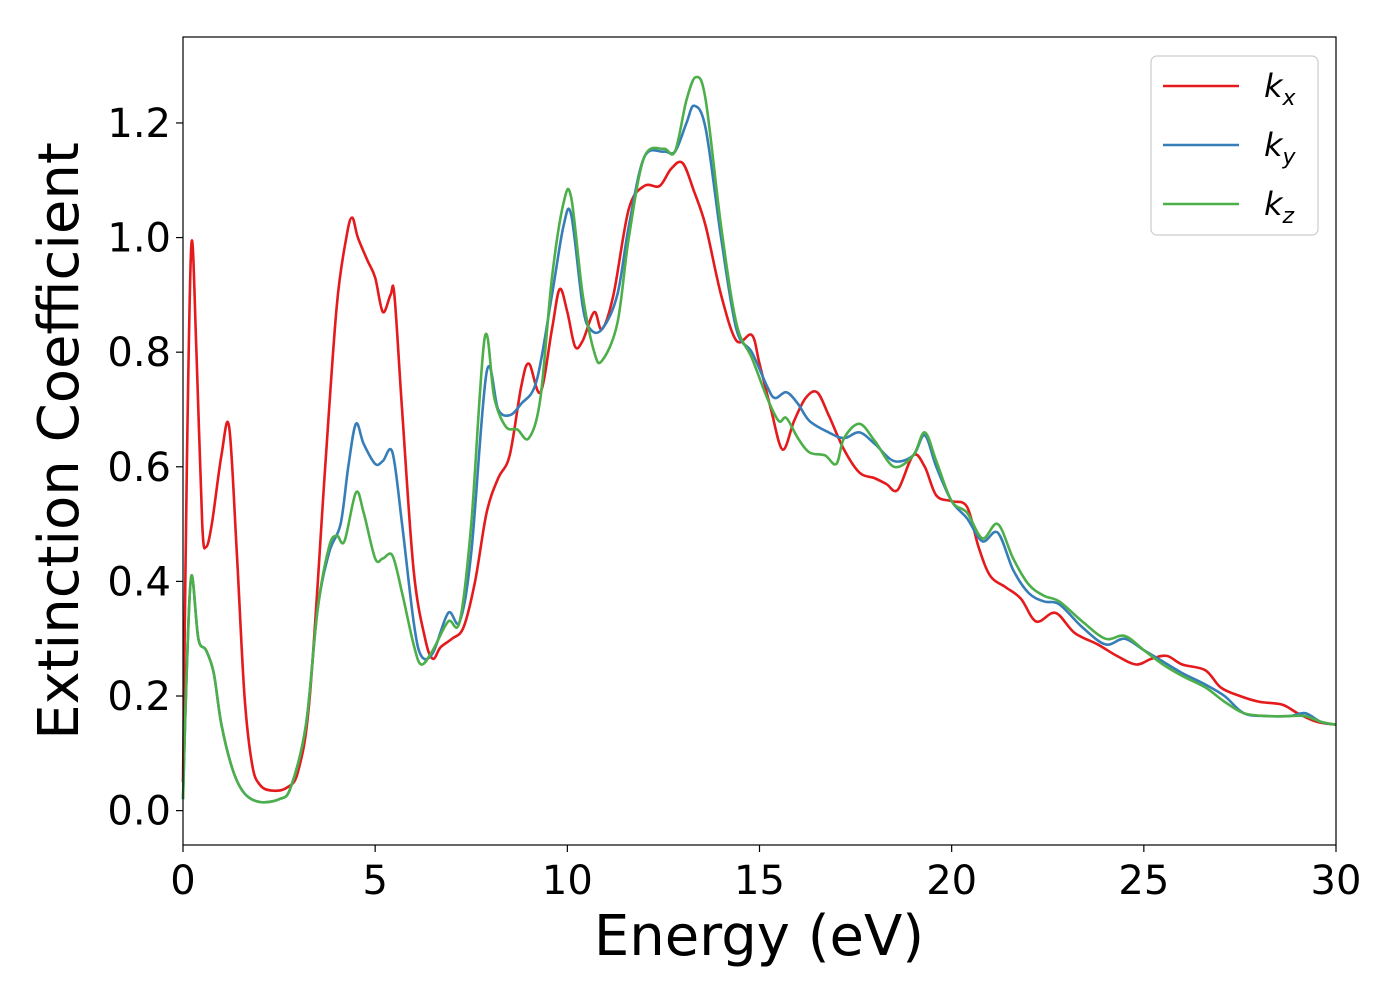 This screenshot has width=1400, height=1000. Describe the element at coordinates (374, 881) in the screenshot. I see `x-tick-label: 5` at that location.